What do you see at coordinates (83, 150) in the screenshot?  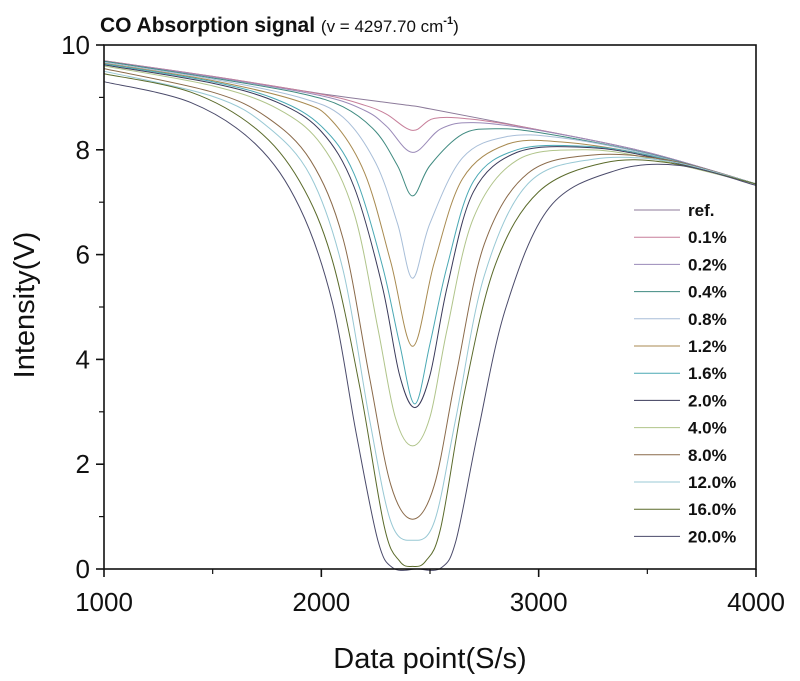 I see `y-tick-label: 8` at bounding box center [83, 150].